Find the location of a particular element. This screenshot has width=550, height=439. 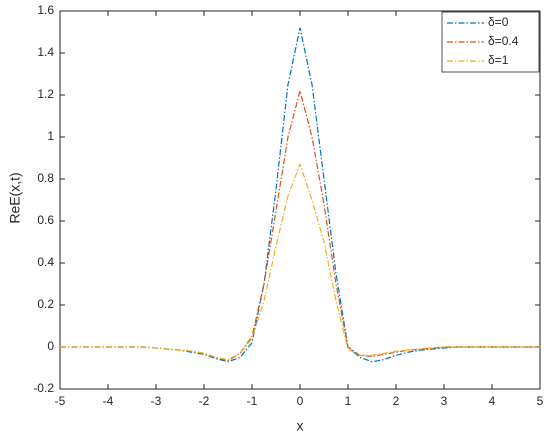

y-tick-label: 0.6 is located at coordinates (45, 220).